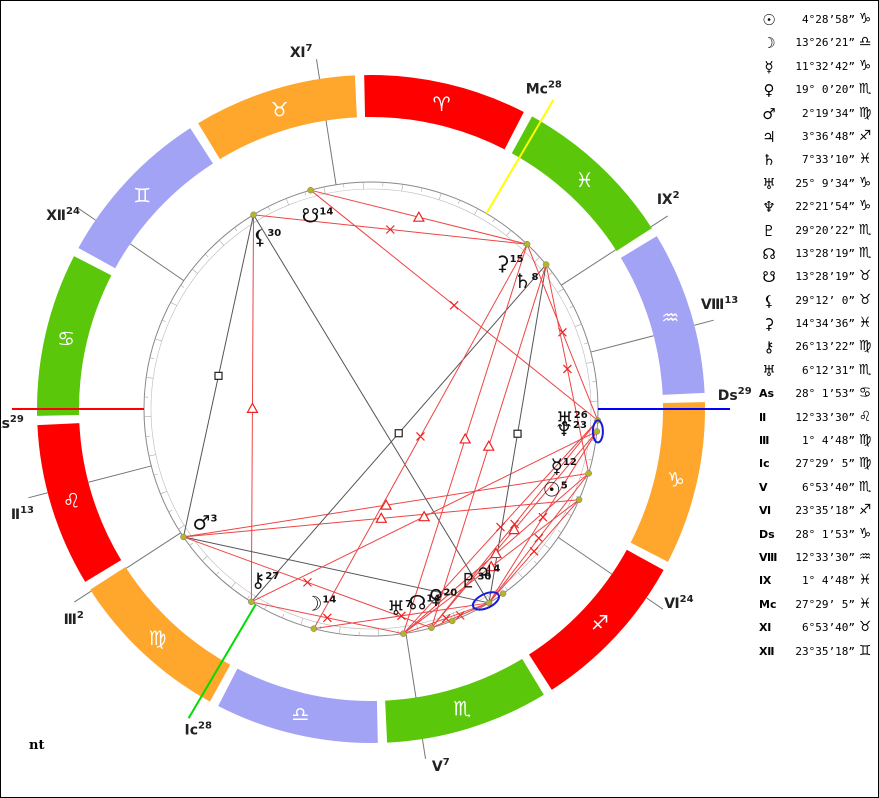 This screenshot has height=798, width=879. I want to click on legend-longitude: 3°36’48”, so click(825, 136).